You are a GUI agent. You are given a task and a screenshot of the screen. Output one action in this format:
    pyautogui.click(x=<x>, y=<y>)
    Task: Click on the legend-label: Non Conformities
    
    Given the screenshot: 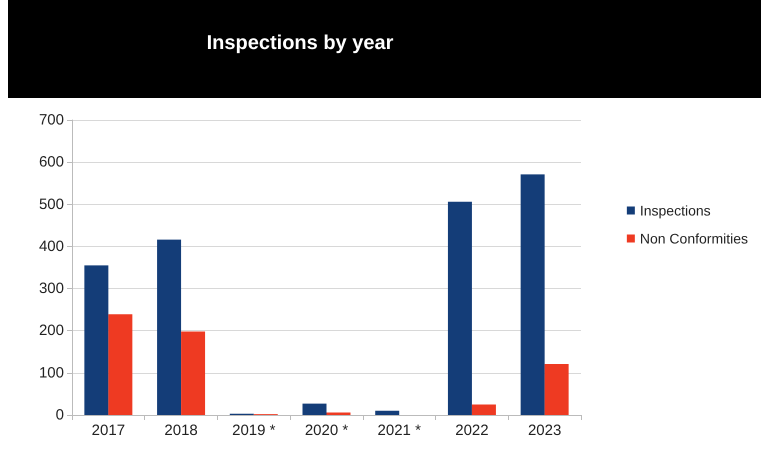 What is the action you would take?
    pyautogui.click(x=694, y=238)
    